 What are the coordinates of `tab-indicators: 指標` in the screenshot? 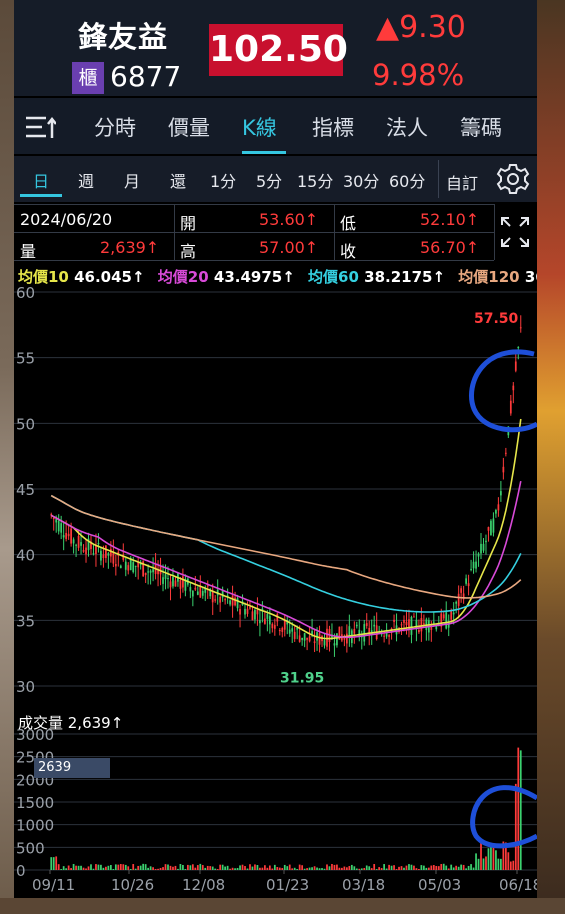 It's located at (333, 128).